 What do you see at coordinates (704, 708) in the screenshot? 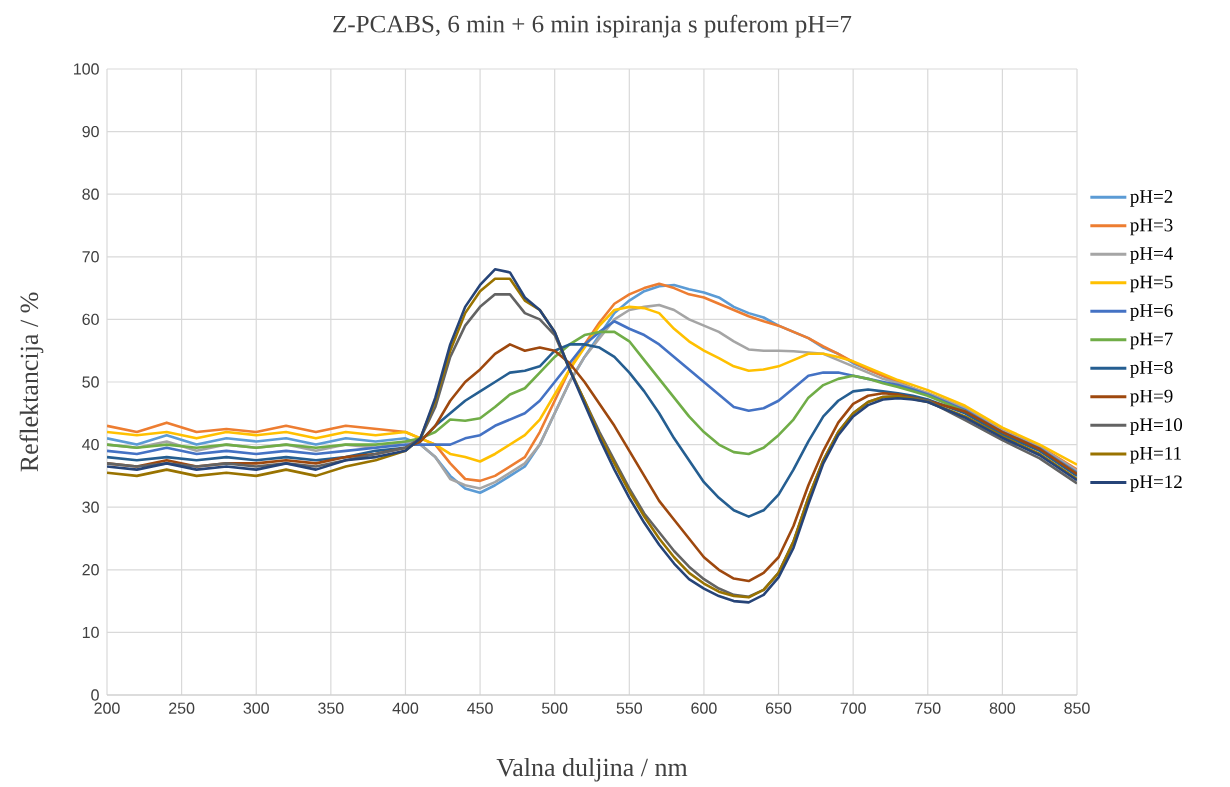
I see `x-tick-label: 600` at bounding box center [704, 708].